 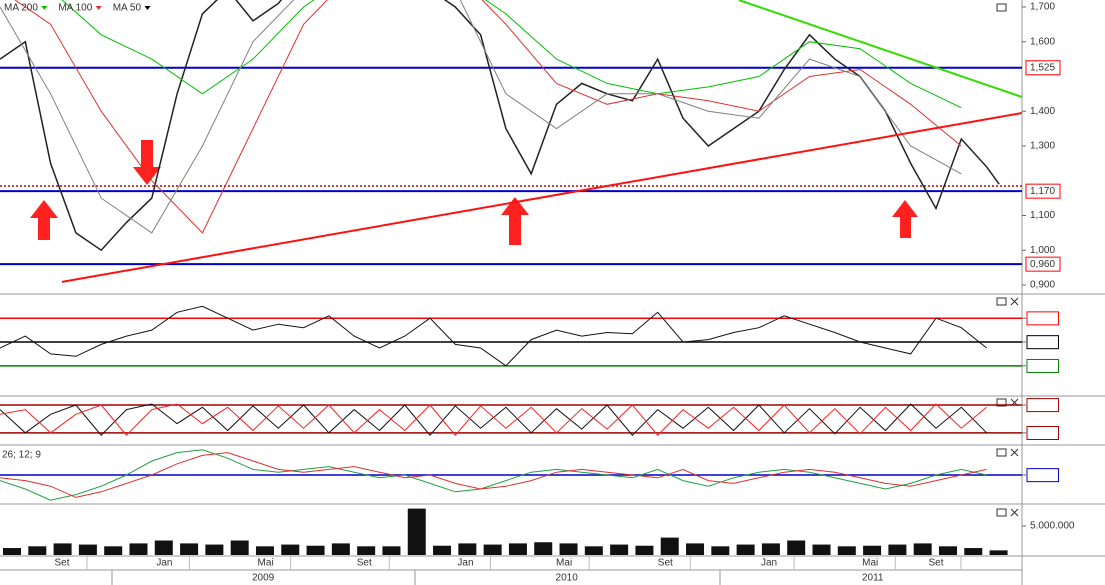 What do you see at coordinates (1042, 146) in the screenshot?
I see `y-tick-label: 1,300` at bounding box center [1042, 146].